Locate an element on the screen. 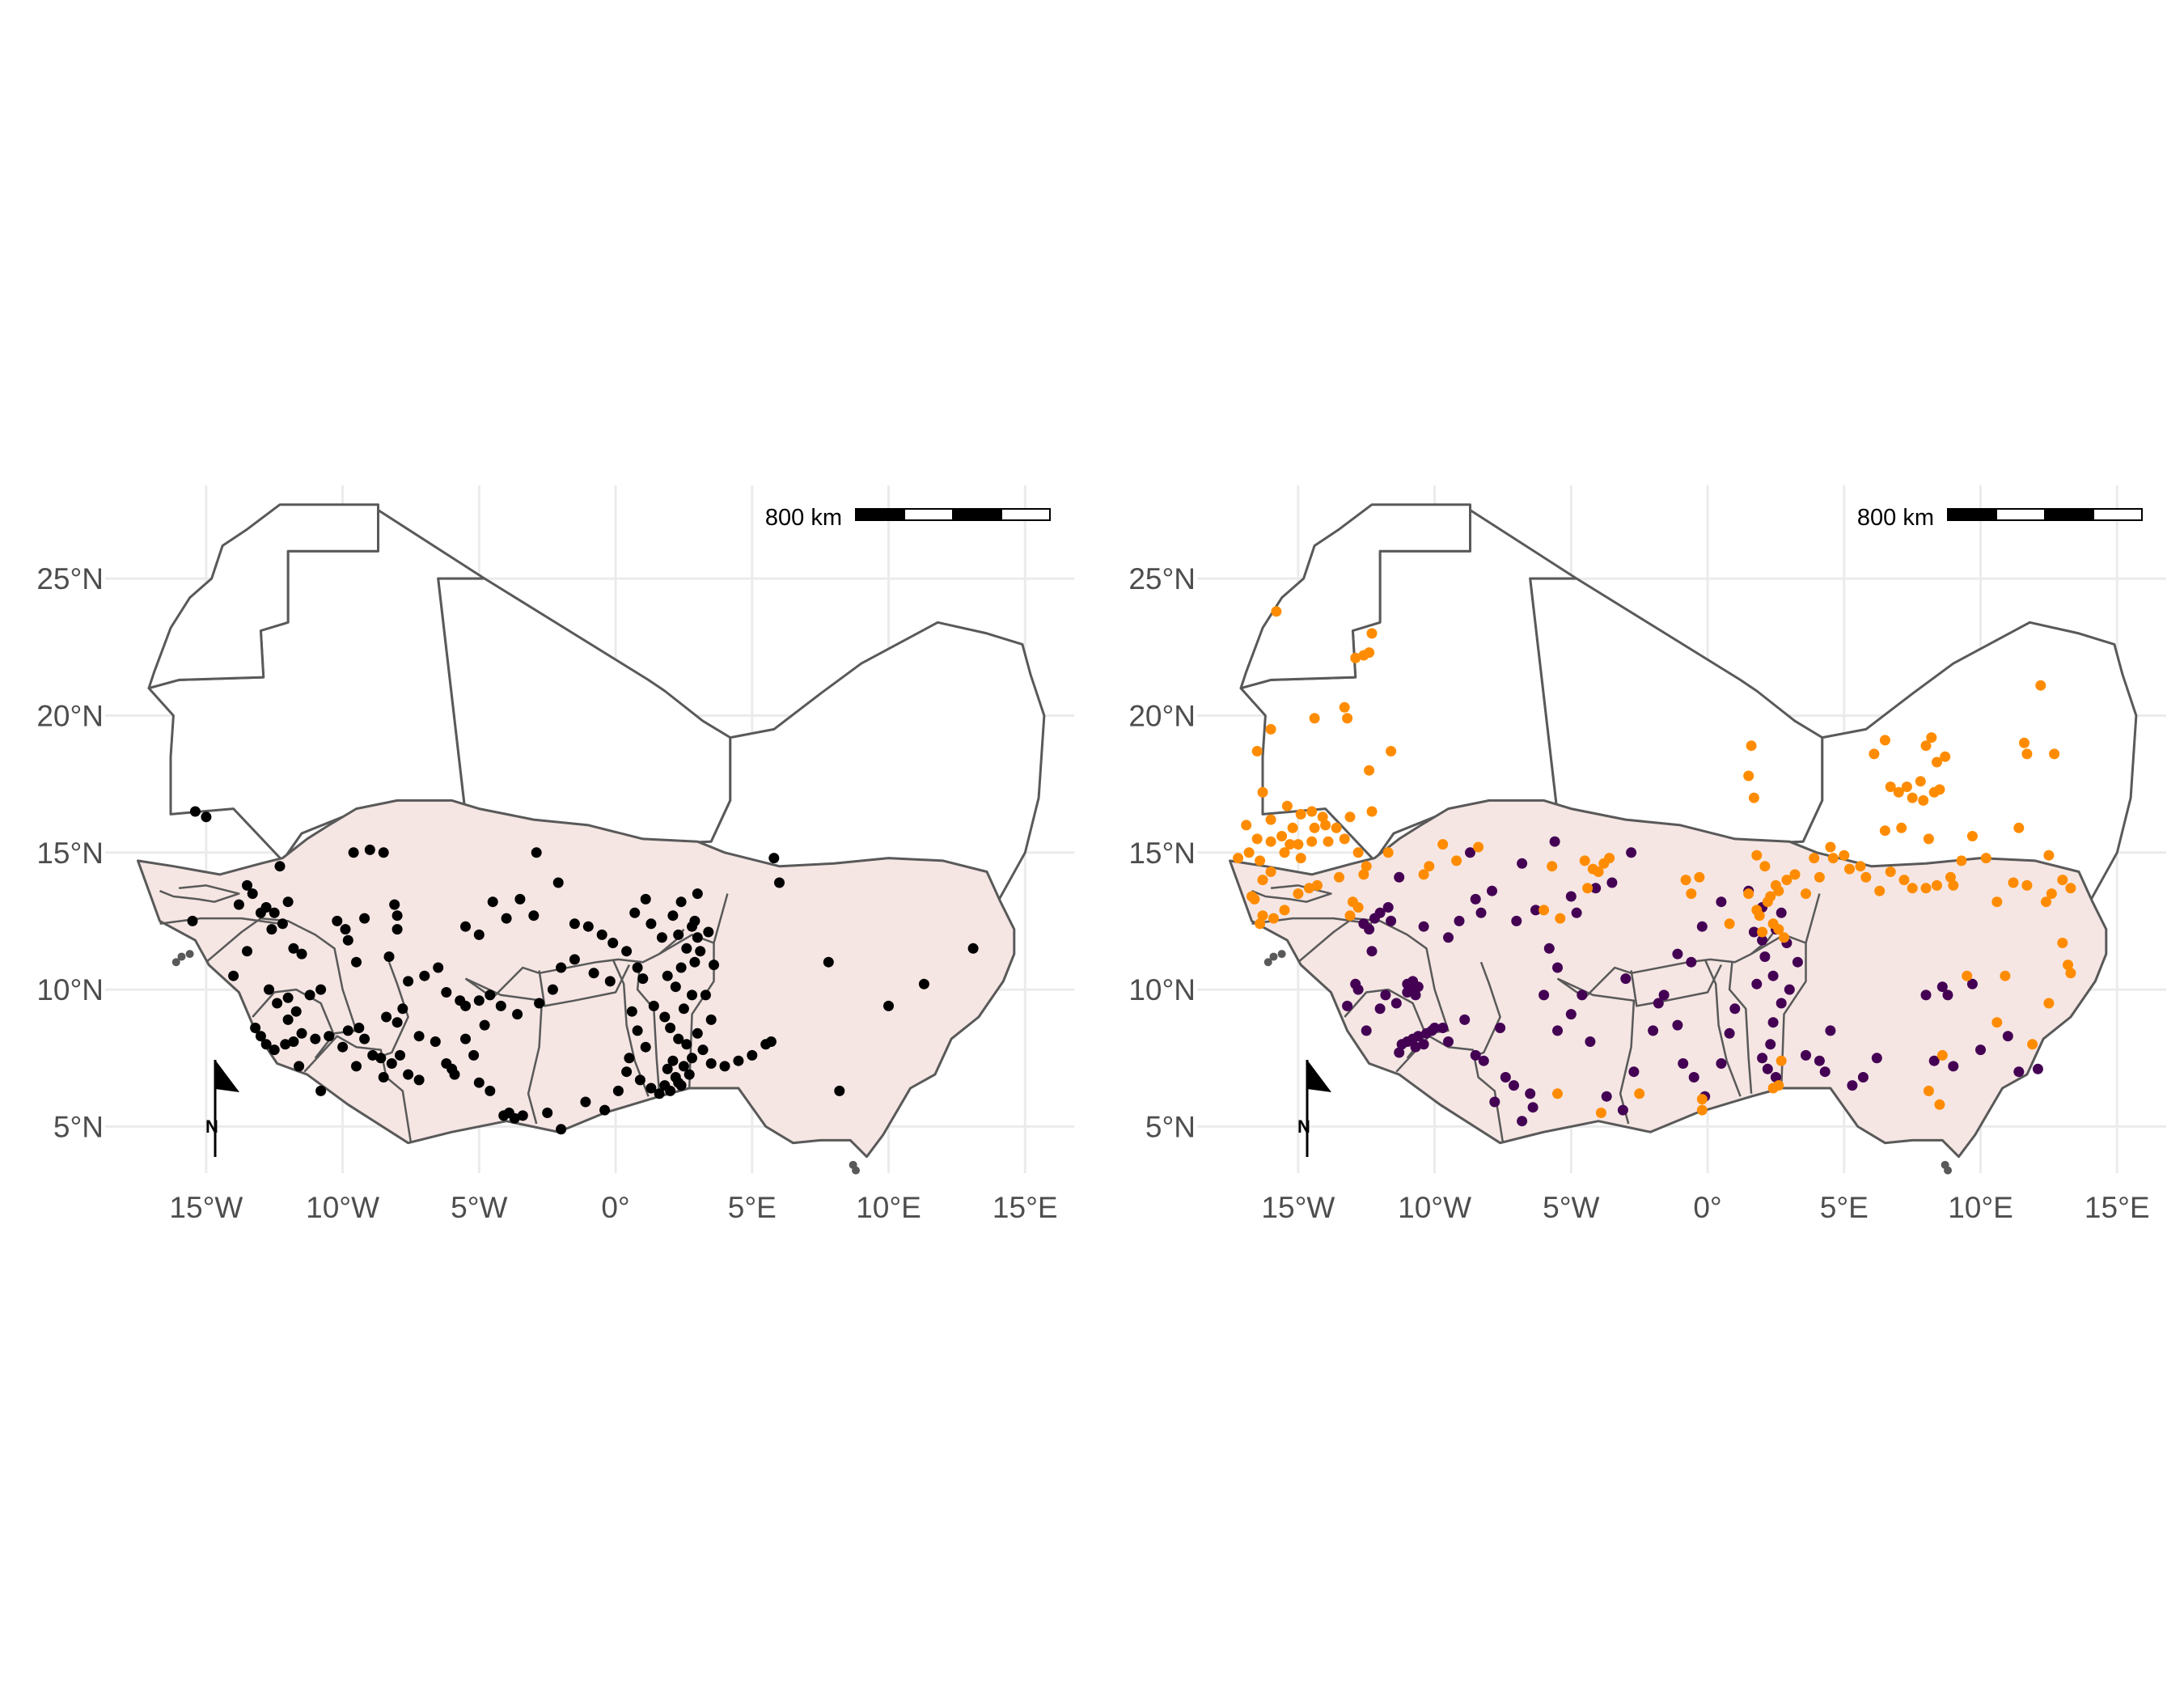 The height and width of the screenshot is (1699, 2184). y-tick-label: 10°N is located at coordinates (70, 989).